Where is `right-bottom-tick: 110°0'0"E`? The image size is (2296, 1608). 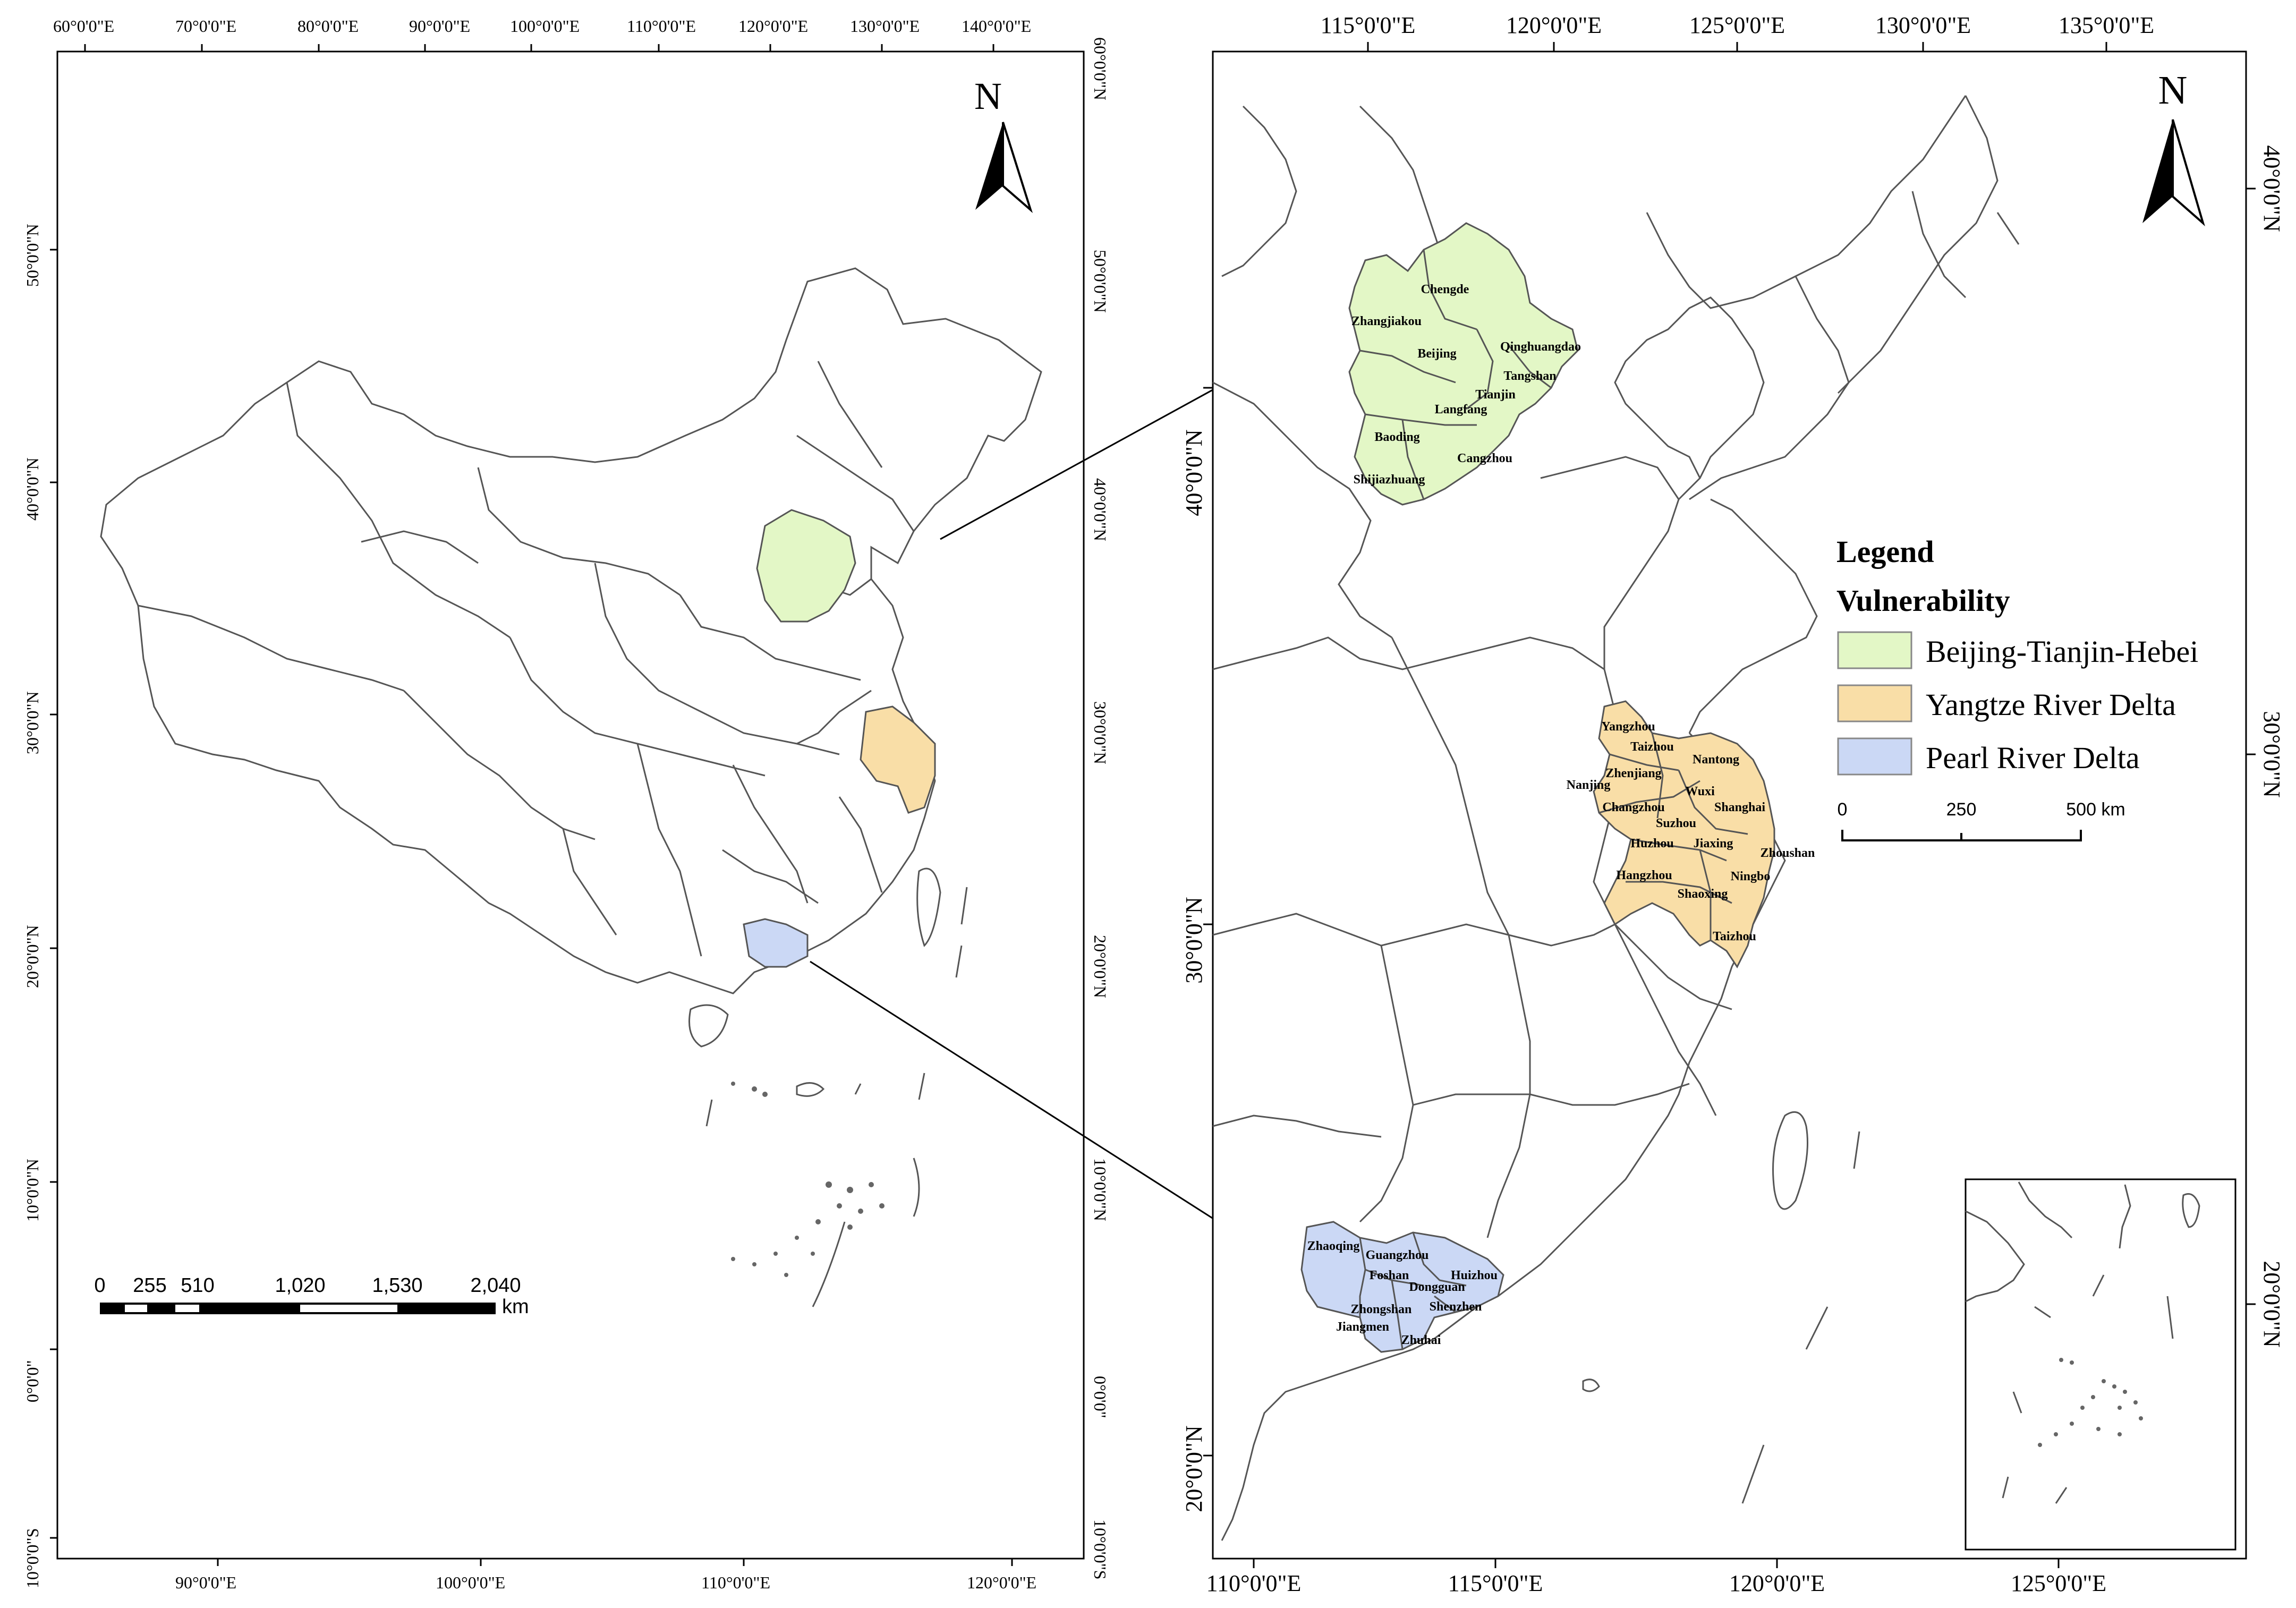
right-bottom-tick: 110°0'0"E is located at coordinates (1254, 1583).